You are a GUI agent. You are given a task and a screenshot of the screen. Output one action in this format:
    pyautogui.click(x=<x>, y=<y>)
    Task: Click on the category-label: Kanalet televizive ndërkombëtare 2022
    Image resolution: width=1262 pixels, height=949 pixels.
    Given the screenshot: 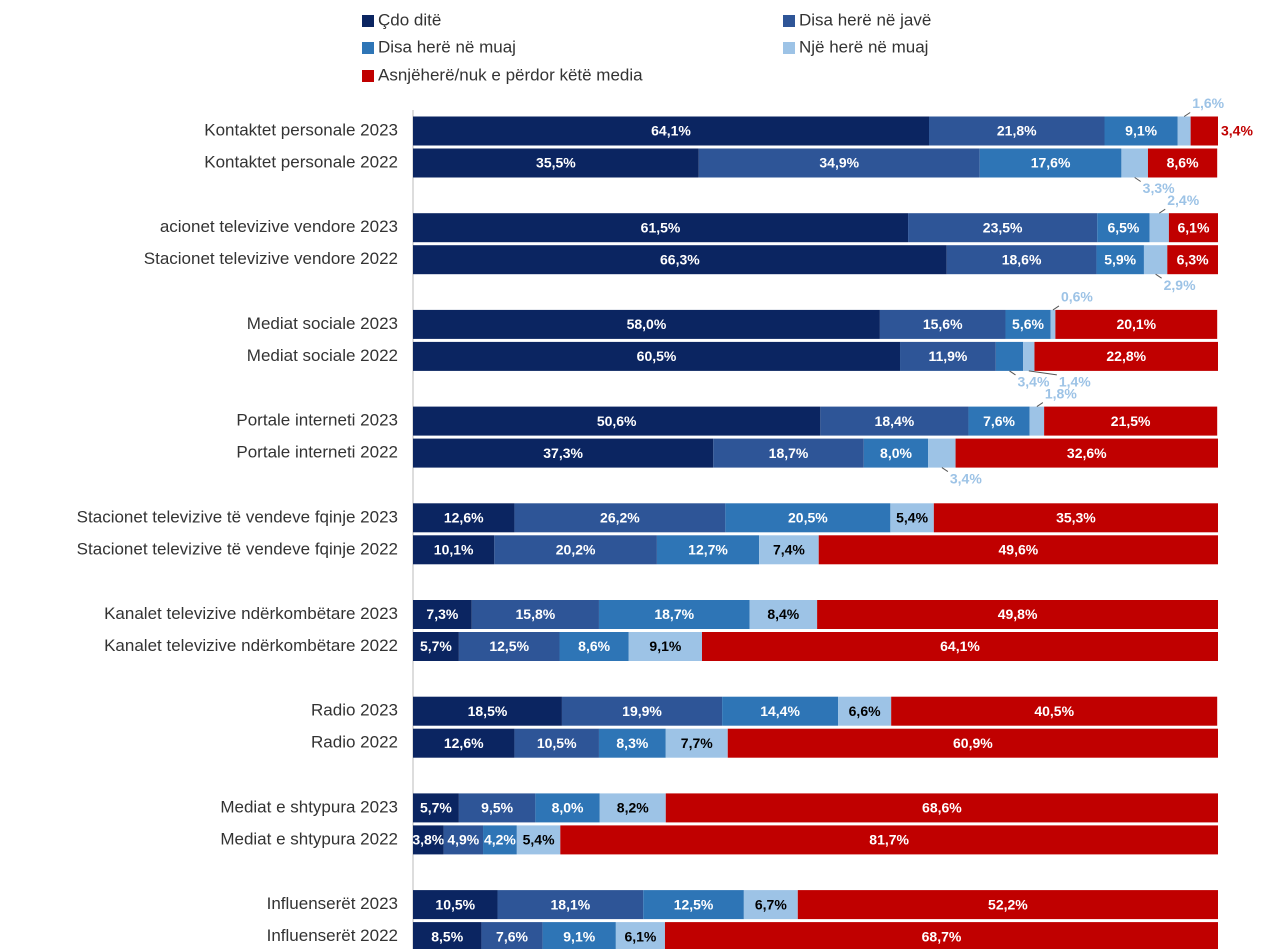 What is the action you would take?
    pyautogui.click(x=251, y=645)
    